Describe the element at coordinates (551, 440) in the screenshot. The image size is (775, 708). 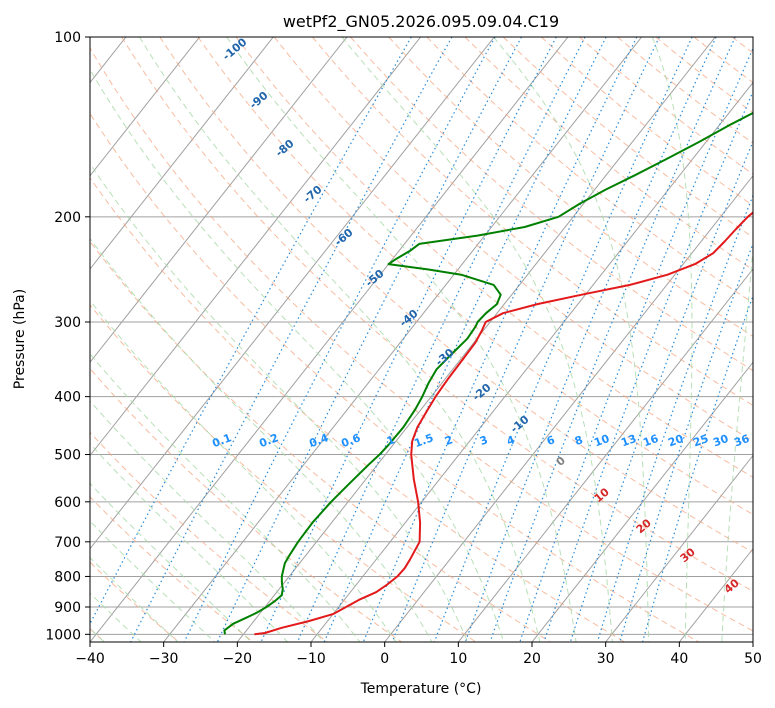
I see `mixing-ratio-label: 6` at that location.